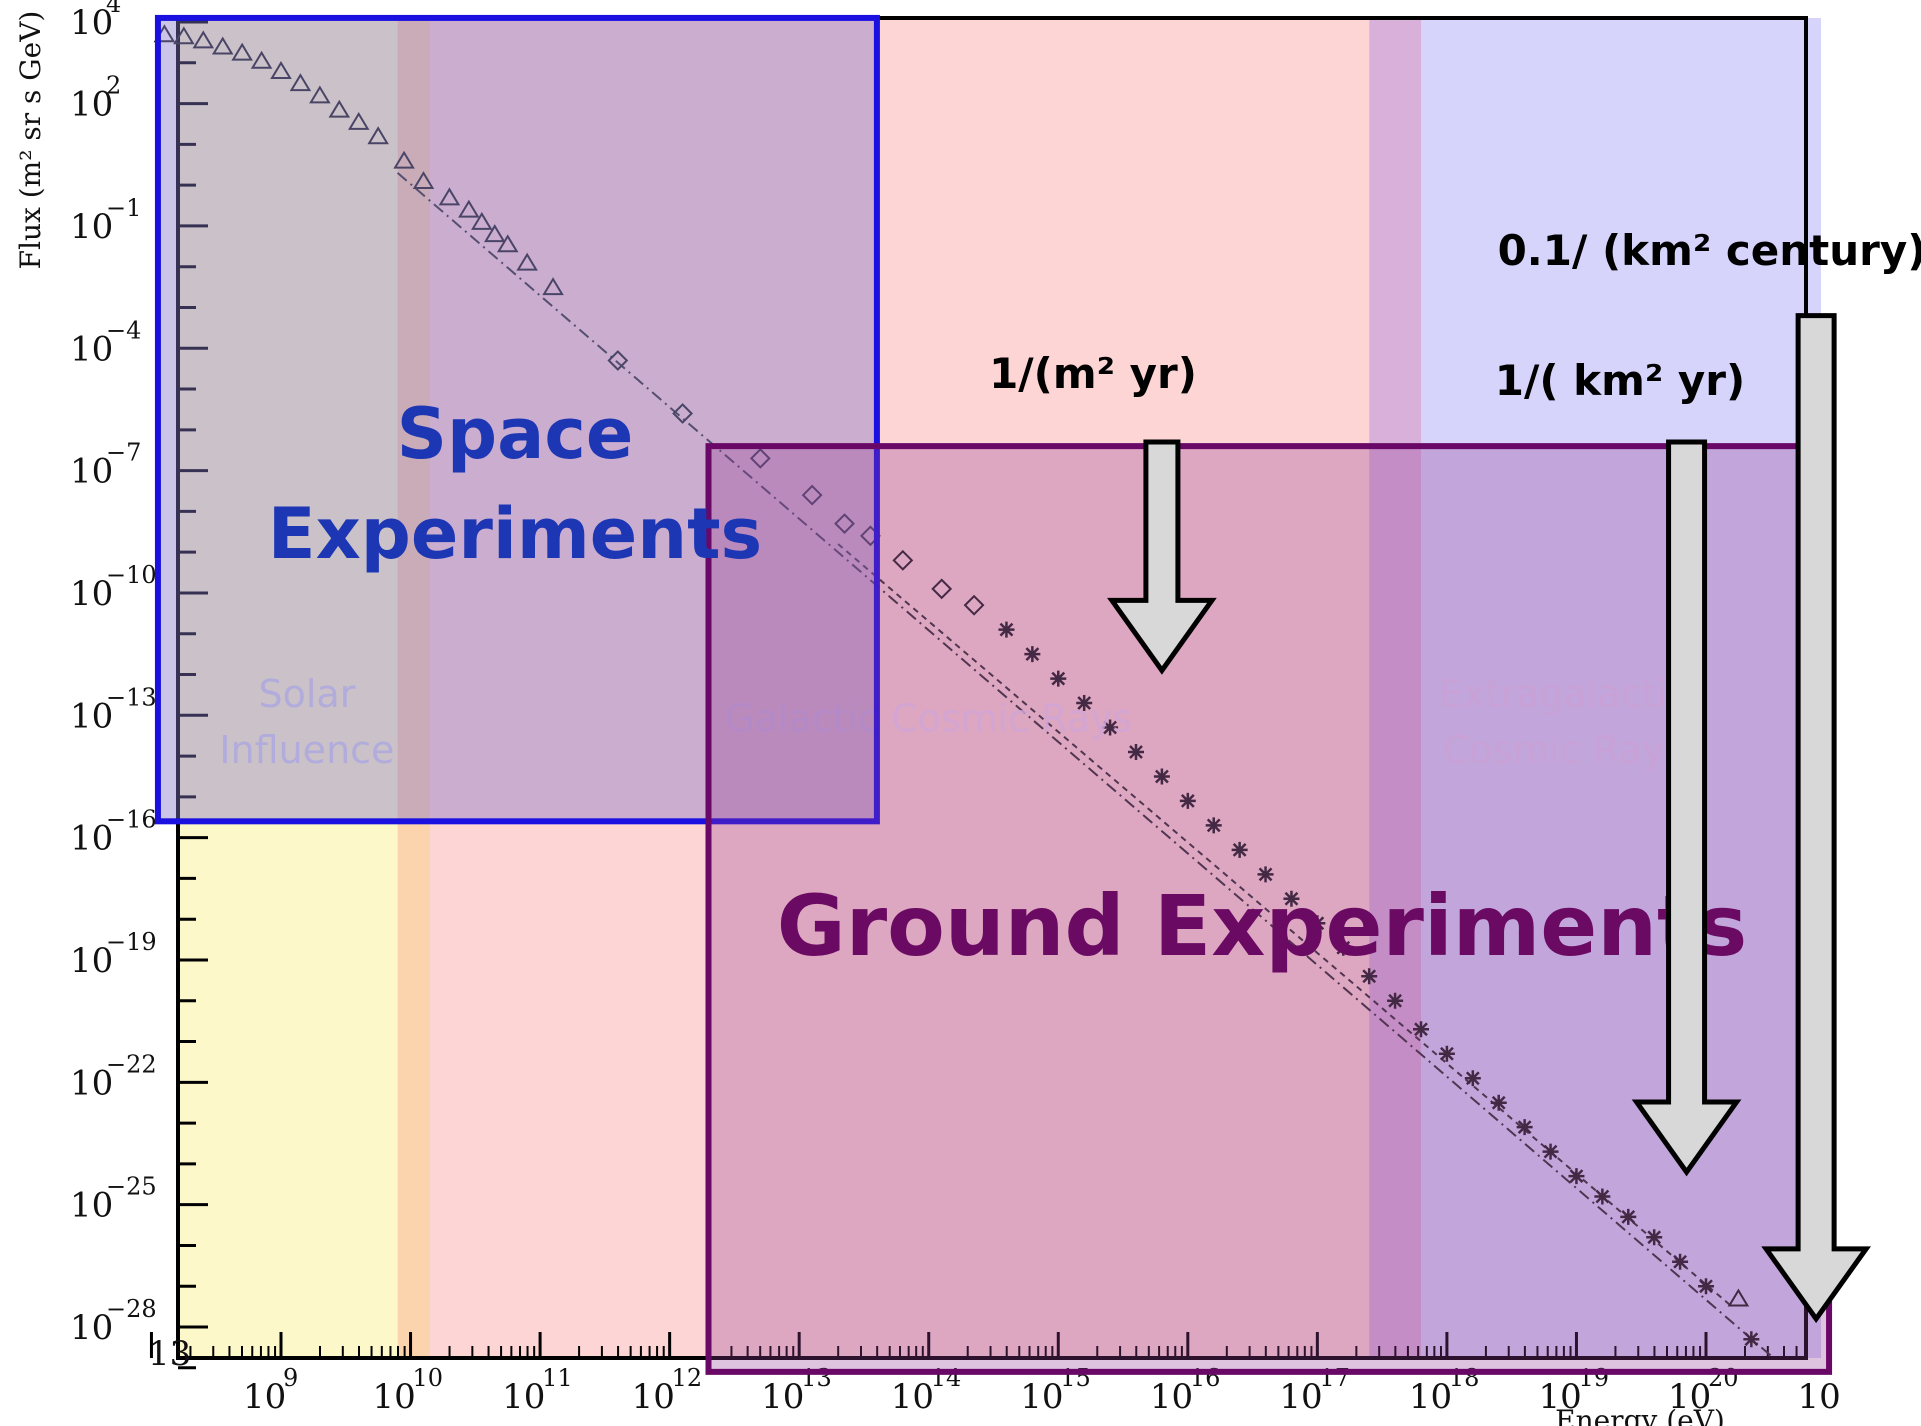 The height and width of the screenshot is (1426, 1921). I want to click on x-tick-exponent: 16, so click(1205, 1378).